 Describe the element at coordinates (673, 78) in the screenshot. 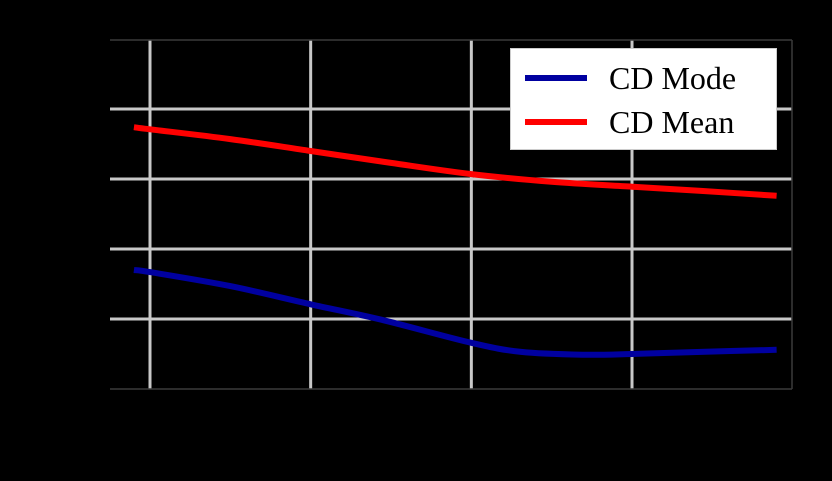

I see `legend-label-cd-mode: CD Mode` at that location.